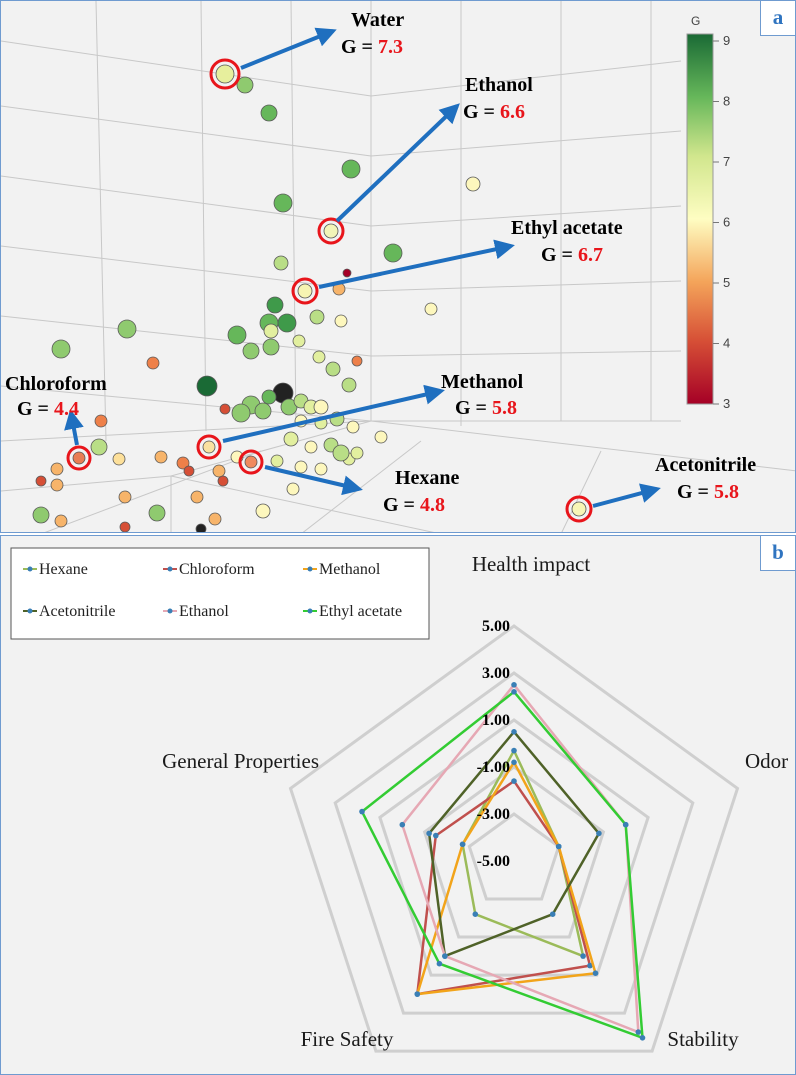  What do you see at coordinates (703, 1039) in the screenshot?
I see `radar-axis-label: Stability` at bounding box center [703, 1039].